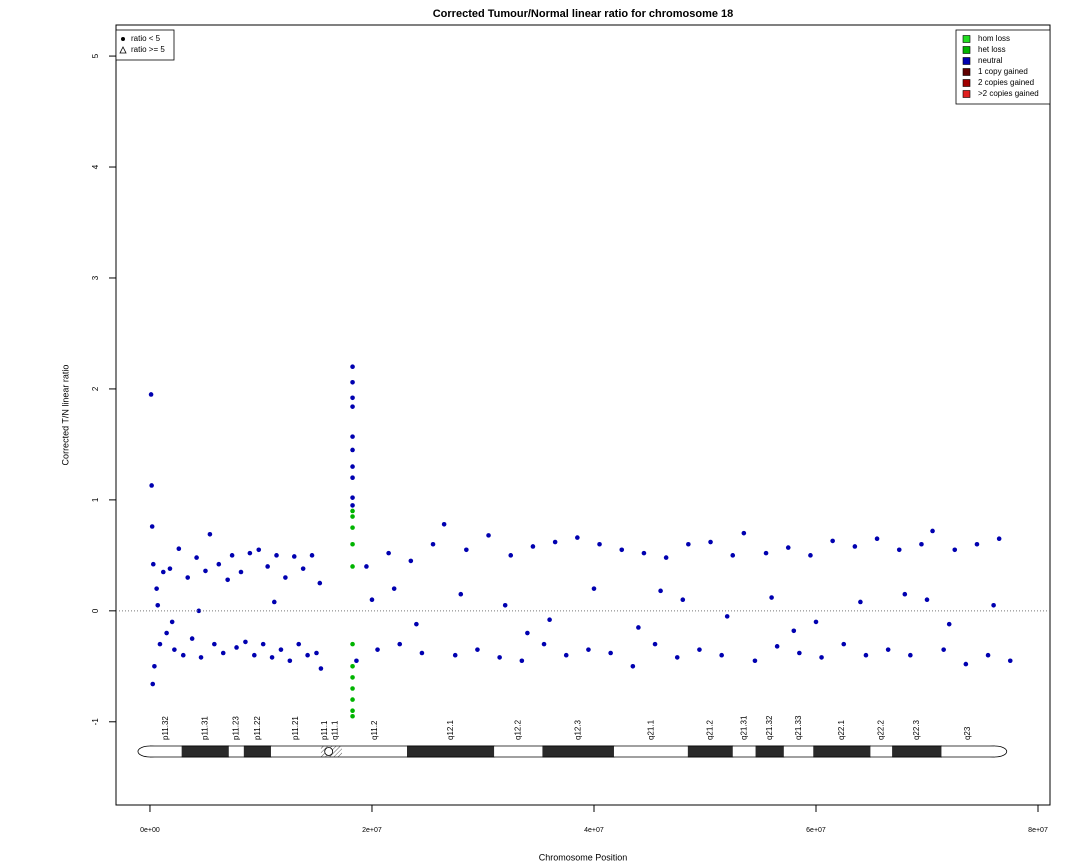 This screenshot has width=1080, height=864. I want to click on legend-label: ratio < 5, so click(146, 38).